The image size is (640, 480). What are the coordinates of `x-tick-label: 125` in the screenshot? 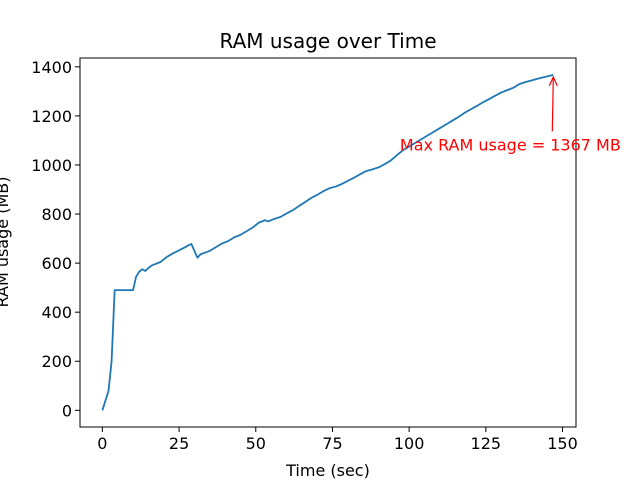 It's located at (486, 443).